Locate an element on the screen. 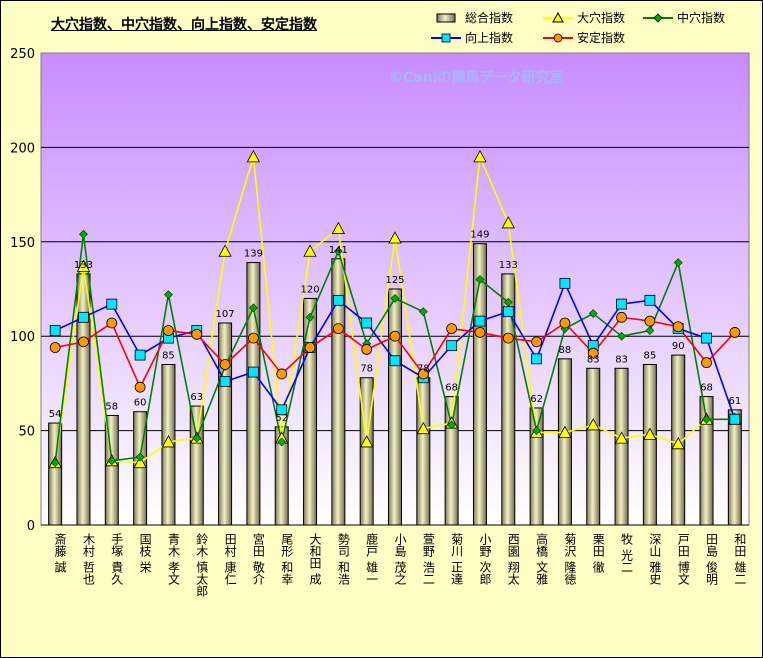  x-tick-label: 斎藤 誠 is located at coordinates (60, 553).